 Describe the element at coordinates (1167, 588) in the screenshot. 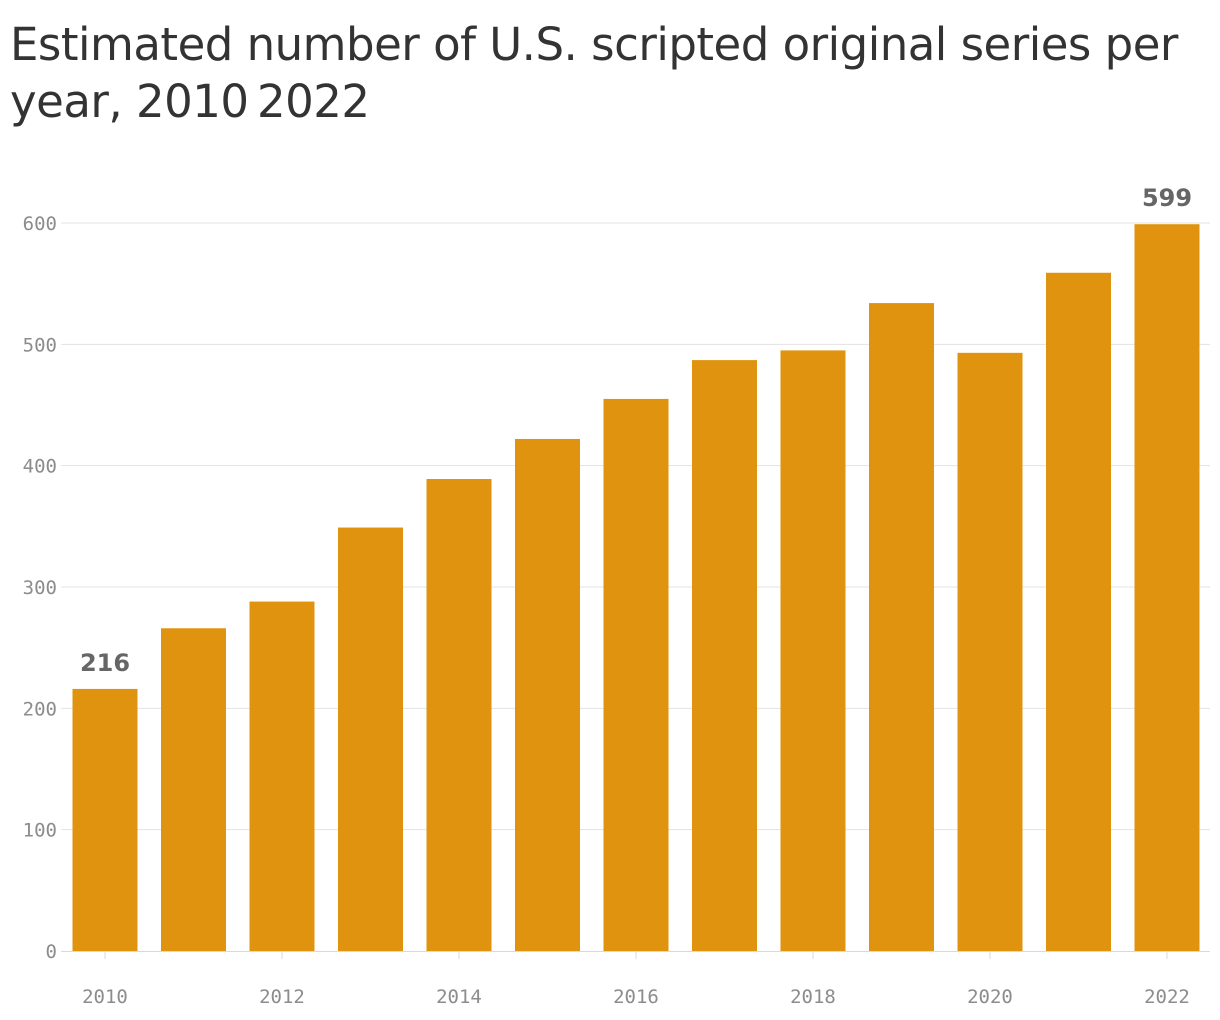

I see `bar-2022` at that location.